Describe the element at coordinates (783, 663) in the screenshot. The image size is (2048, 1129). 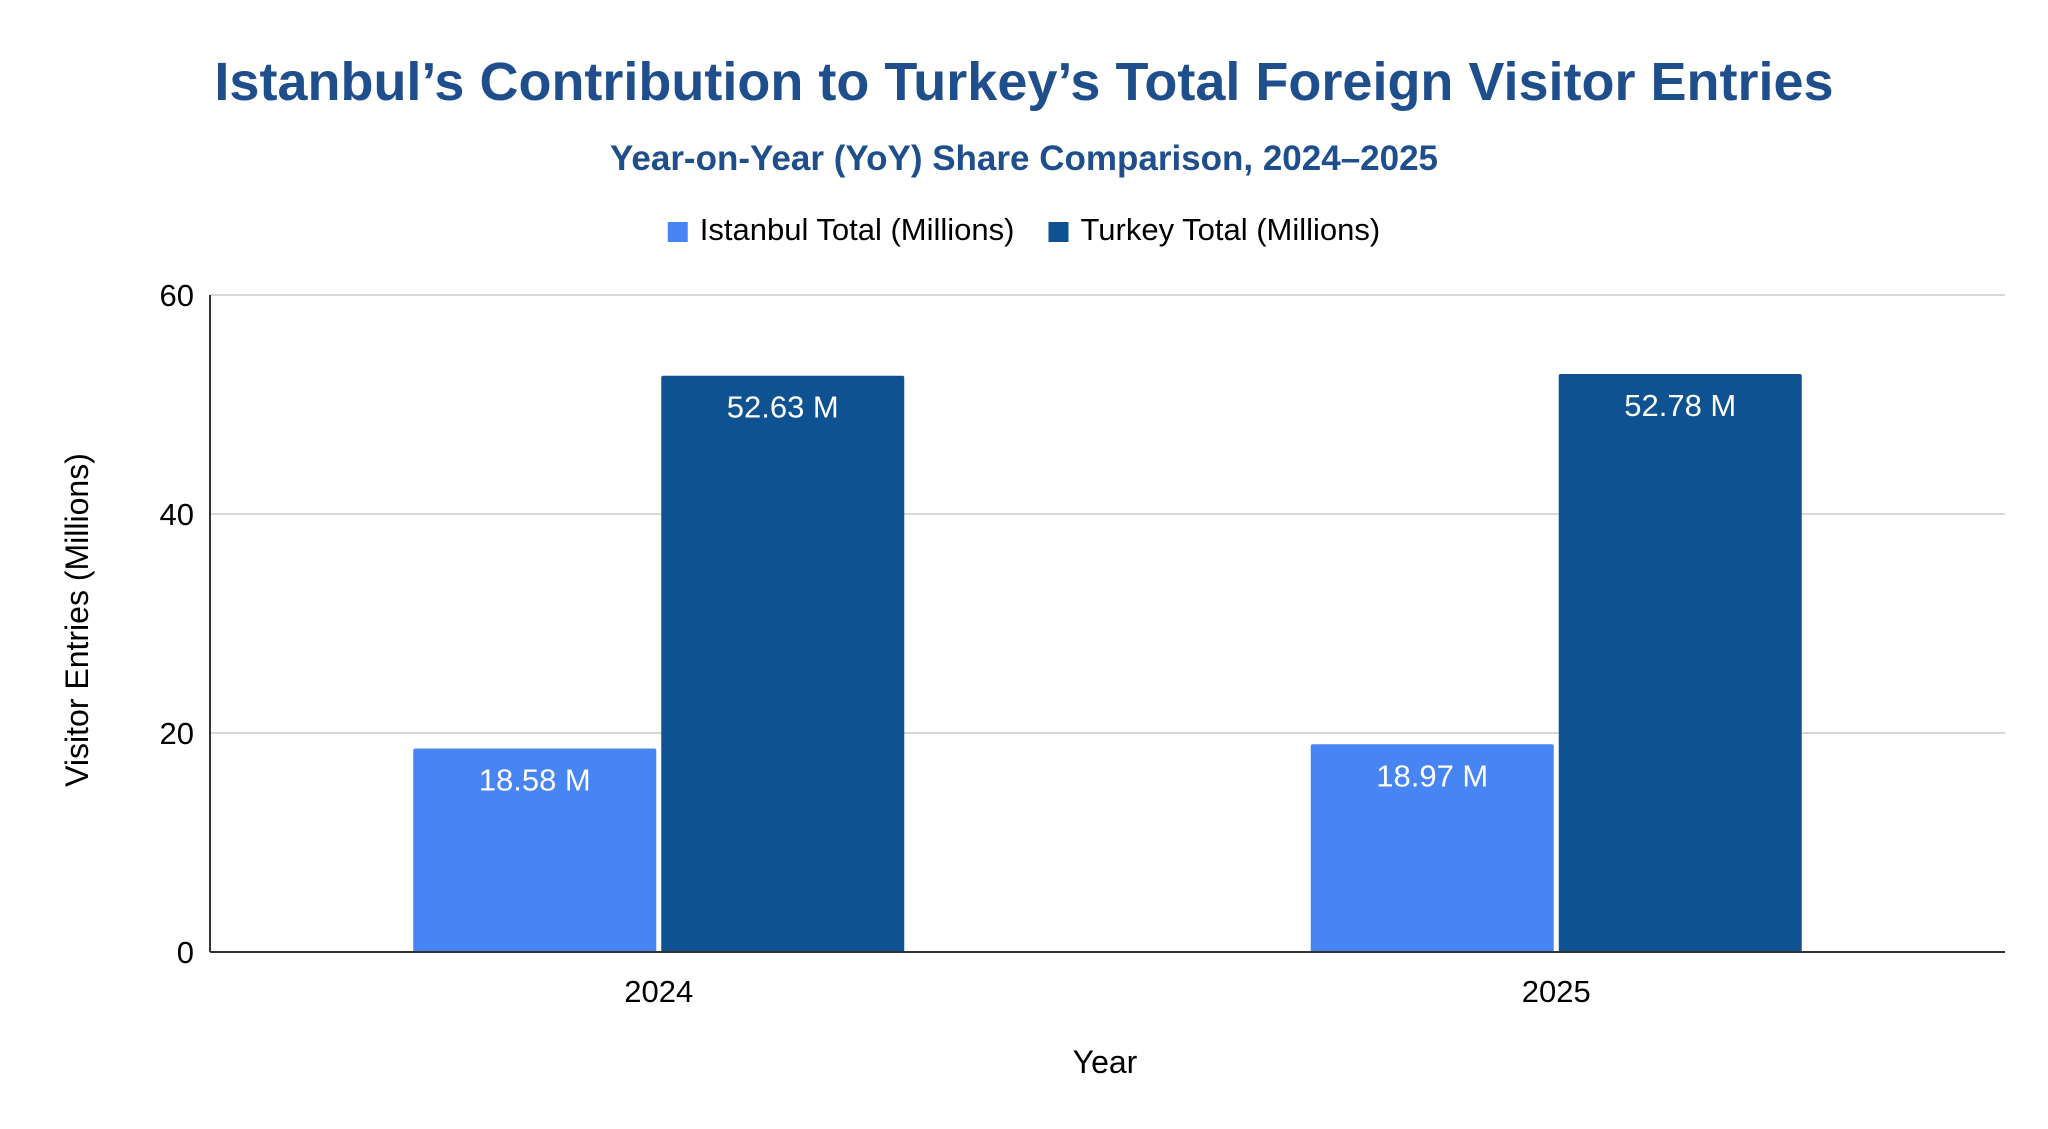
I see `bar-turkey-2024` at that location.